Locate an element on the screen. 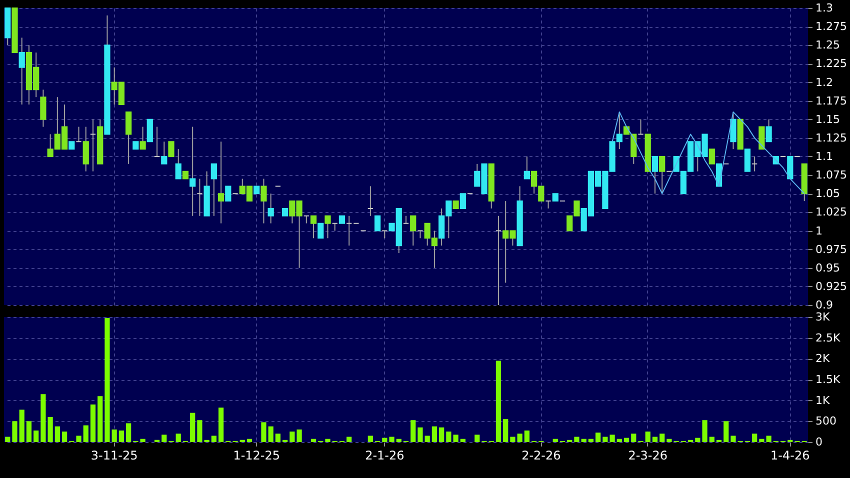 This screenshot has height=478, width=850. y-tick-label: 1.5K is located at coordinates (828, 379).